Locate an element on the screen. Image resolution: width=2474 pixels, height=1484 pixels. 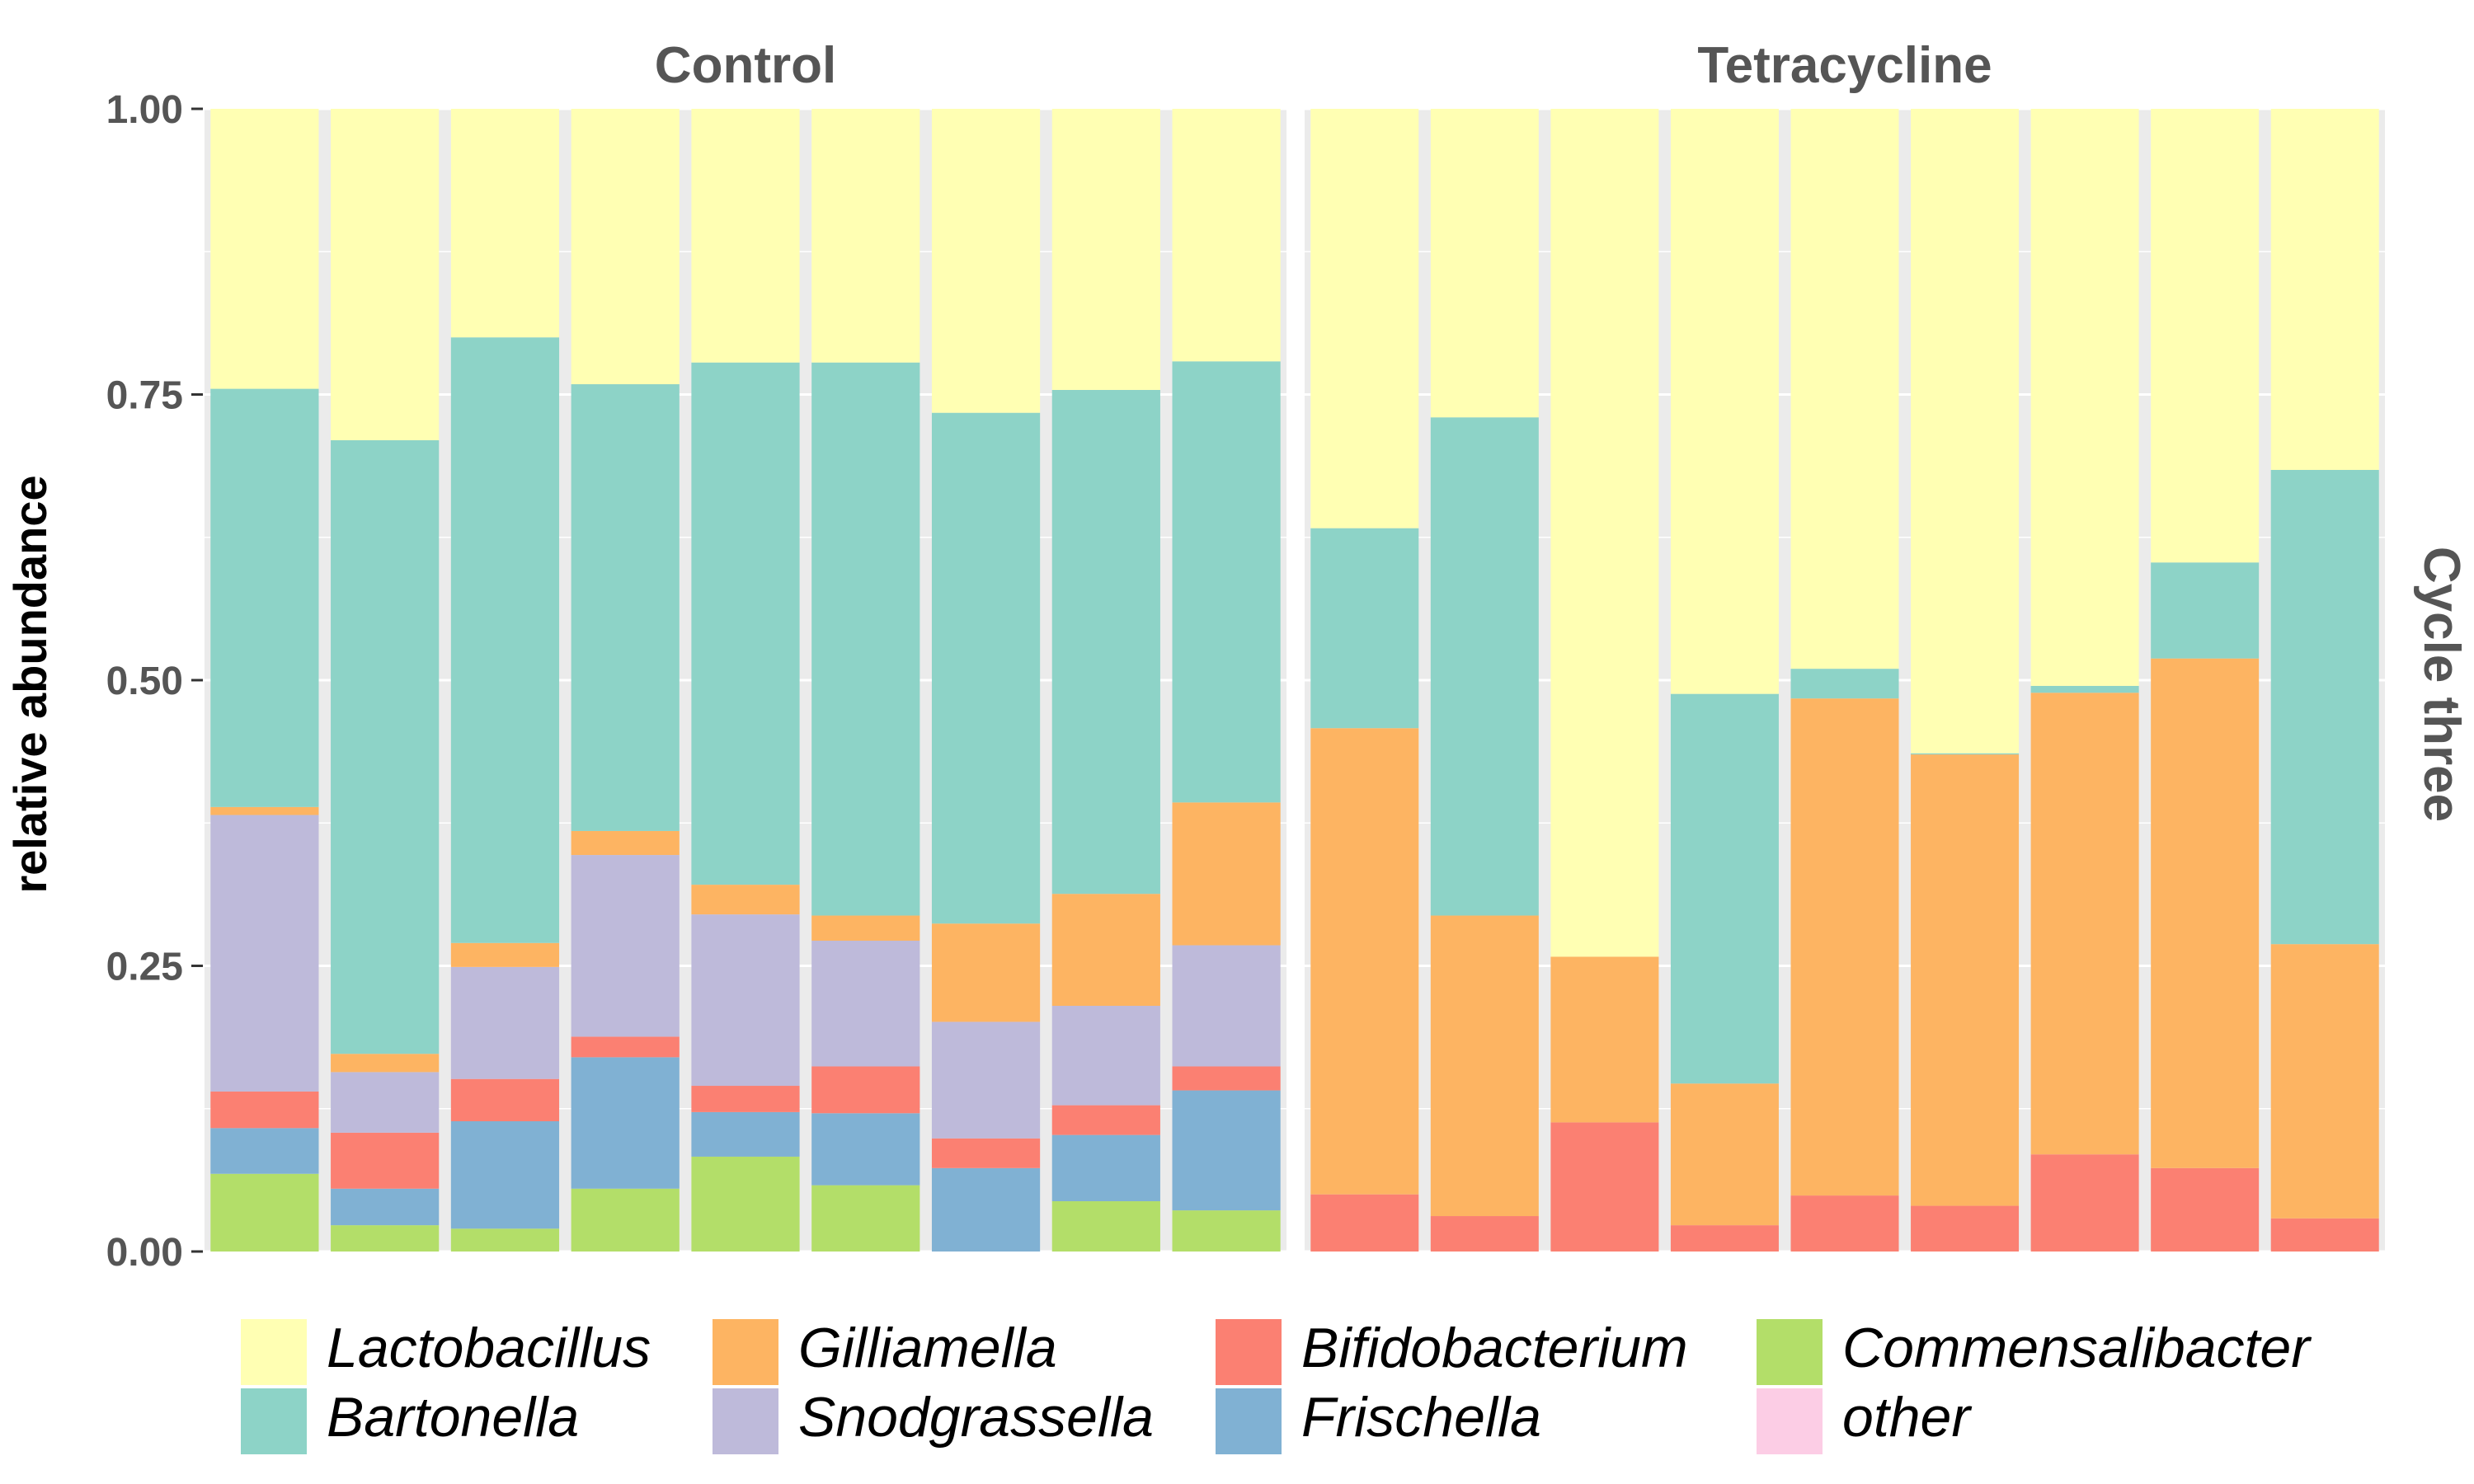
legend-label: Snodgrassella is located at coordinates (976, 1417).